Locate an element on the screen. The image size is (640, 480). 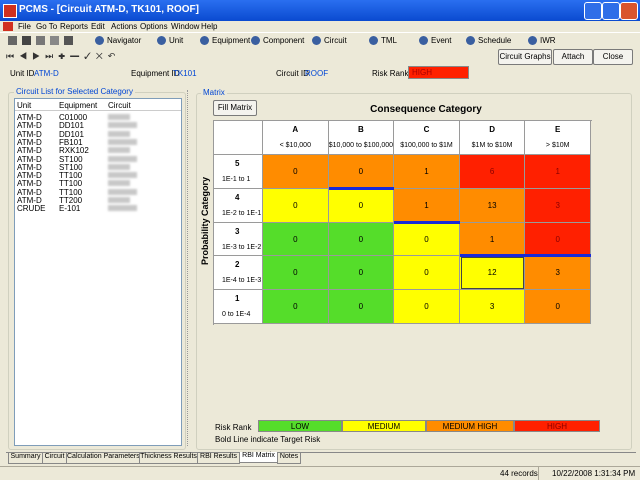
list-column-header: Unit is located at coordinates (24, 105).